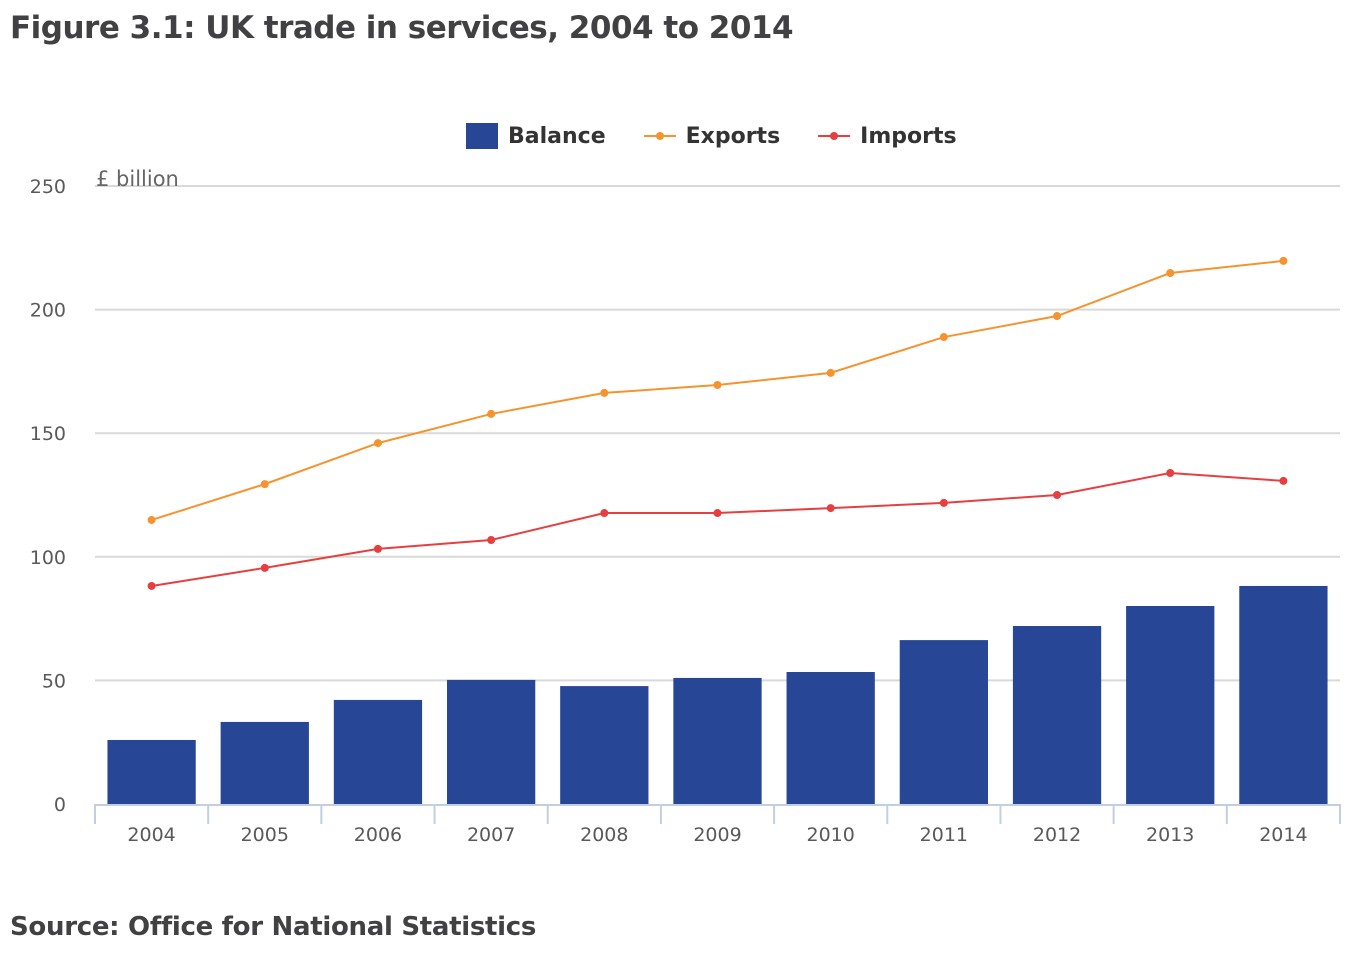 The height and width of the screenshot is (978, 1366). Describe the element at coordinates (1283, 694) in the screenshot. I see `bar-balance-2014` at that location.